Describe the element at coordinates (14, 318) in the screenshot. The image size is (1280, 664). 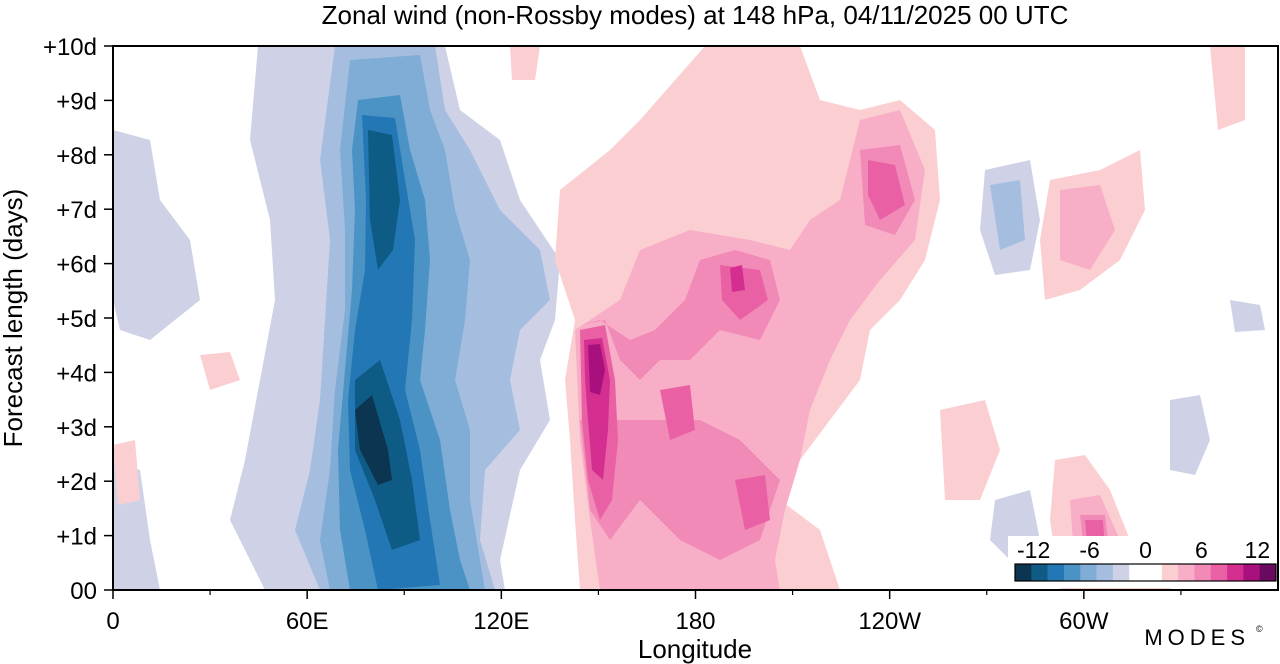
I see `y-axis-label: Forecast length (days)` at that location.